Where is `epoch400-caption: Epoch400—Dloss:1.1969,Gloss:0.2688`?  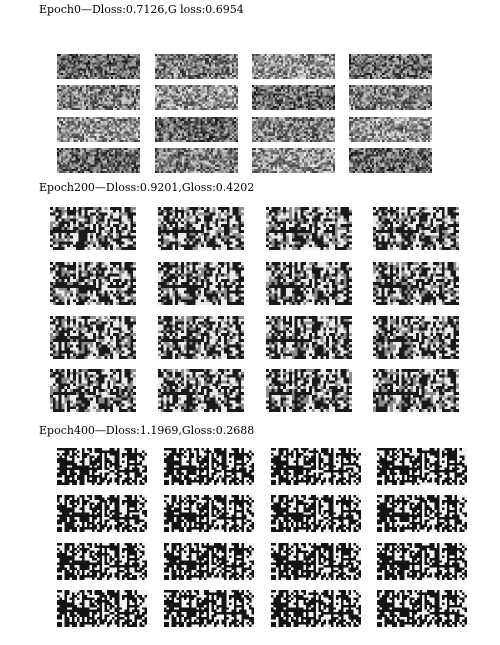
epoch400-caption: Epoch400—Dloss:1.1969,Gloss:0.2688 is located at coordinates (146, 430).